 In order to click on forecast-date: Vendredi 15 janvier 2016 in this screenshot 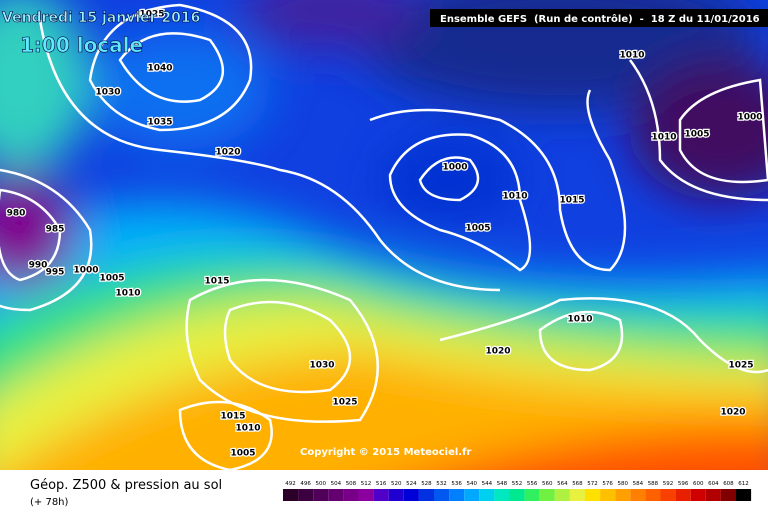, I will do `click(101, 18)`.